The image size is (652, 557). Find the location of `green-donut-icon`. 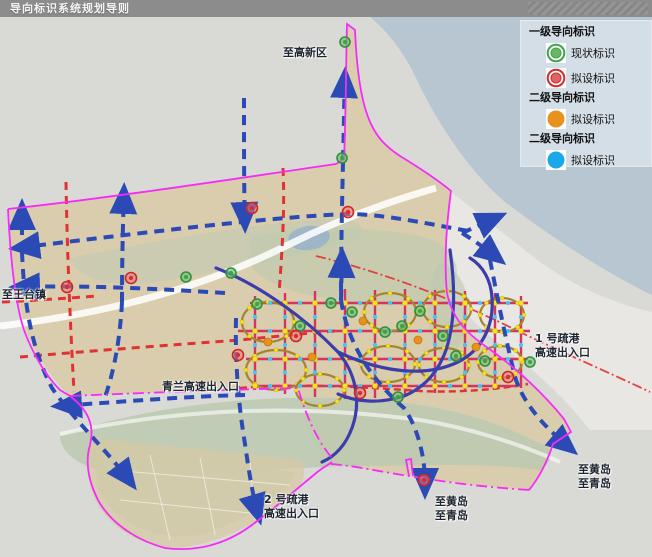

green-donut-icon is located at coordinates (556, 52).